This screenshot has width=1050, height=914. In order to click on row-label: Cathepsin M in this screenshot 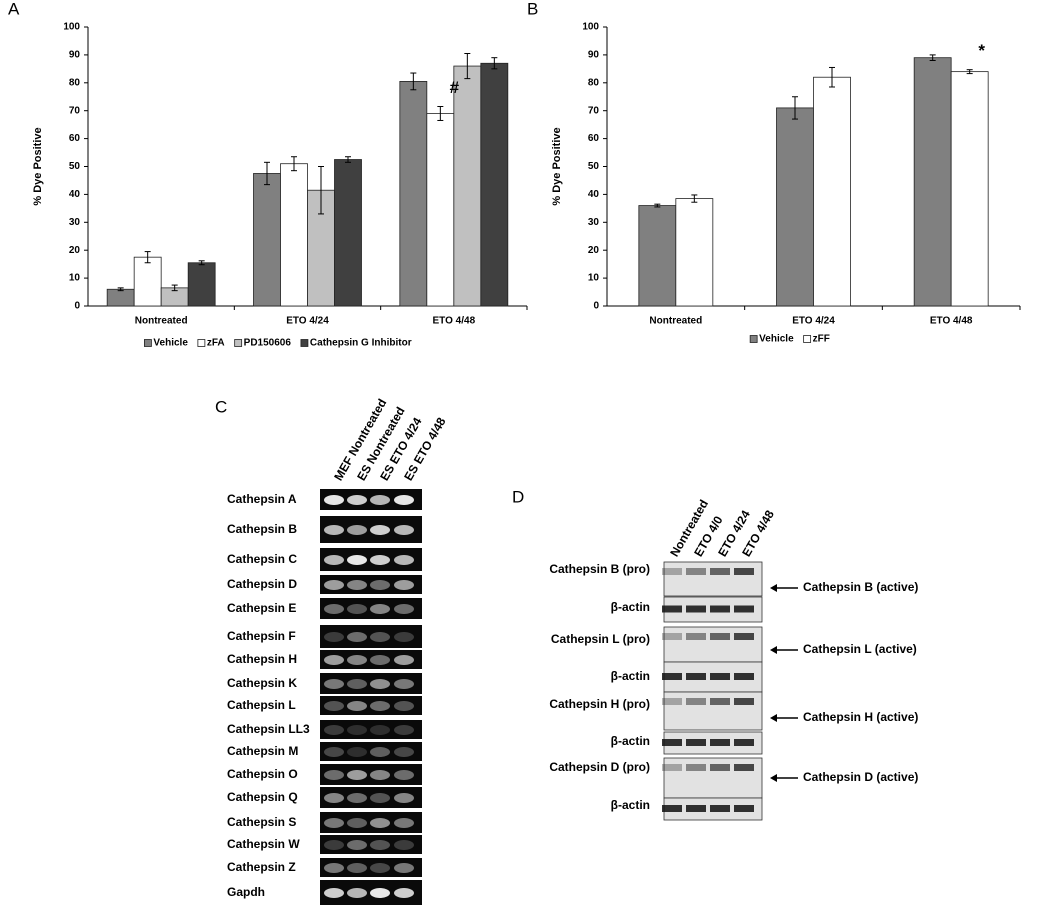, I will do `click(262, 751)`.